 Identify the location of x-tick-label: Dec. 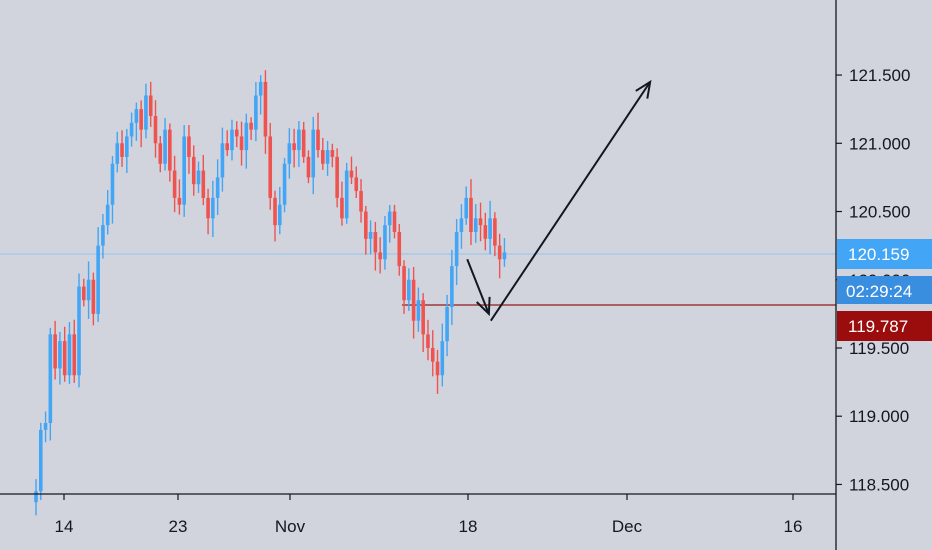
(627, 526).